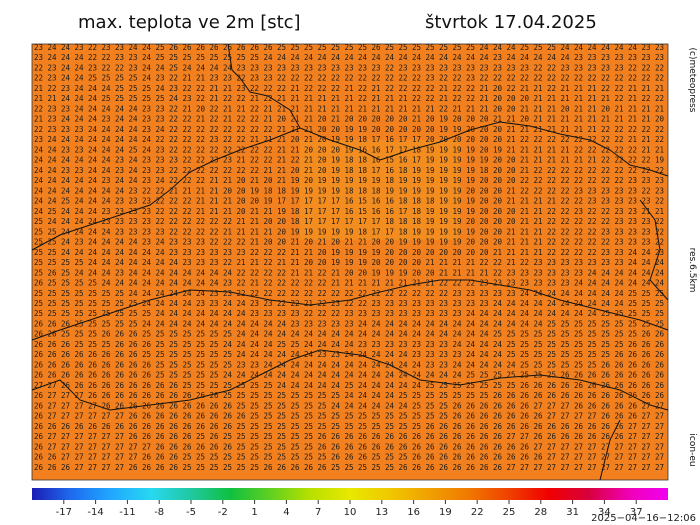  I want to click on colorbar-tick-label: 25, so click(509, 512).